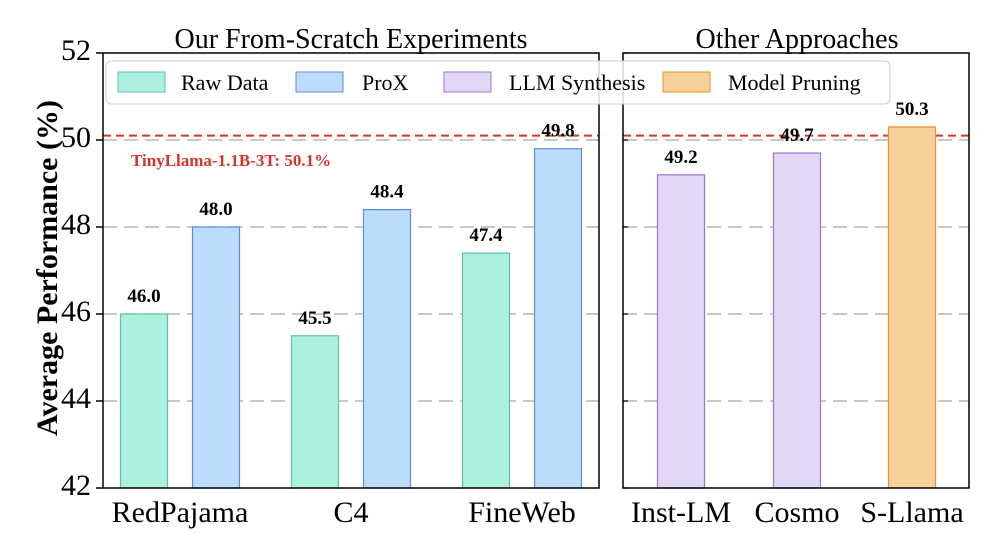 The image size is (1000, 534). I want to click on legend-label-llm-synthesis: LLM Synthesis, so click(577, 82).